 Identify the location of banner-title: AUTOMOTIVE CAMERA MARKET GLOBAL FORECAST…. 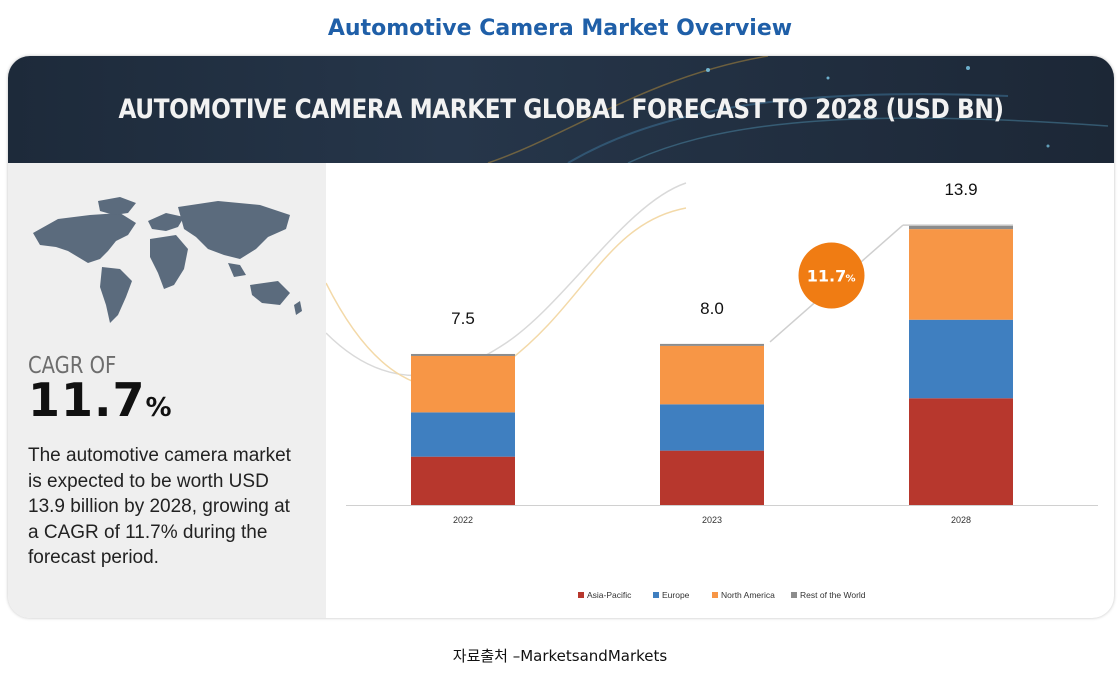
(561, 109).